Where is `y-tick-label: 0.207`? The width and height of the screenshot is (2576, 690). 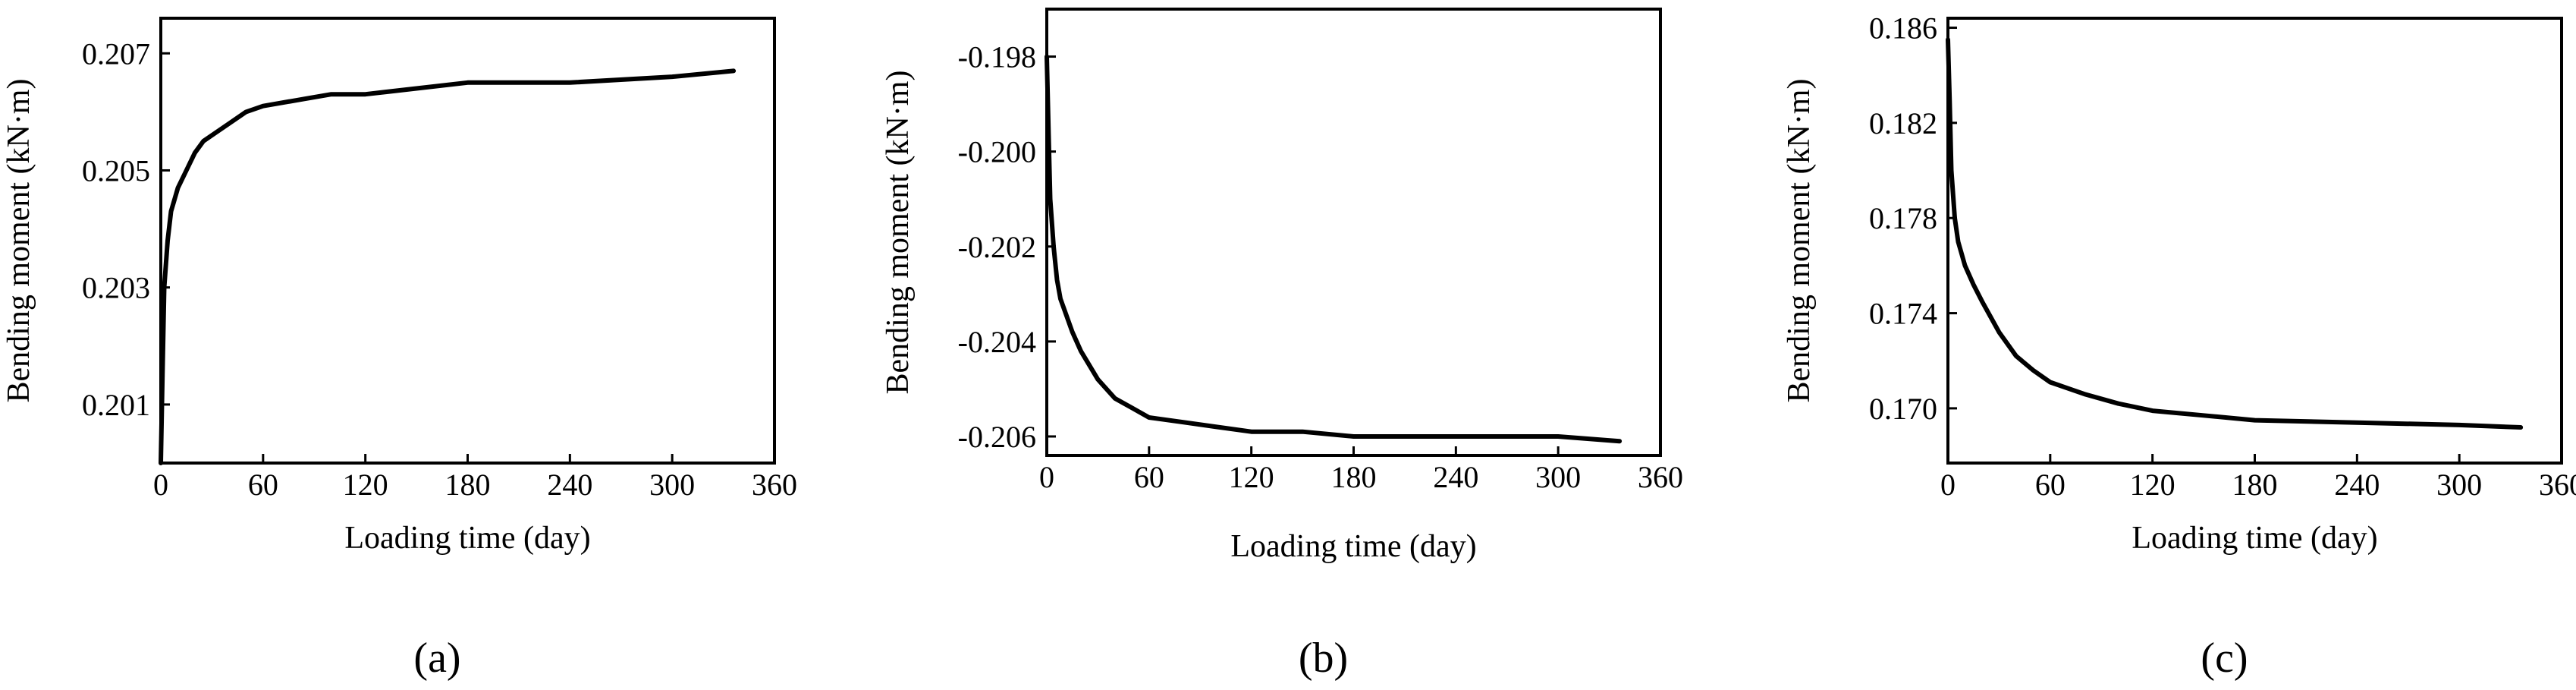 y-tick-label: 0.207 is located at coordinates (116, 53).